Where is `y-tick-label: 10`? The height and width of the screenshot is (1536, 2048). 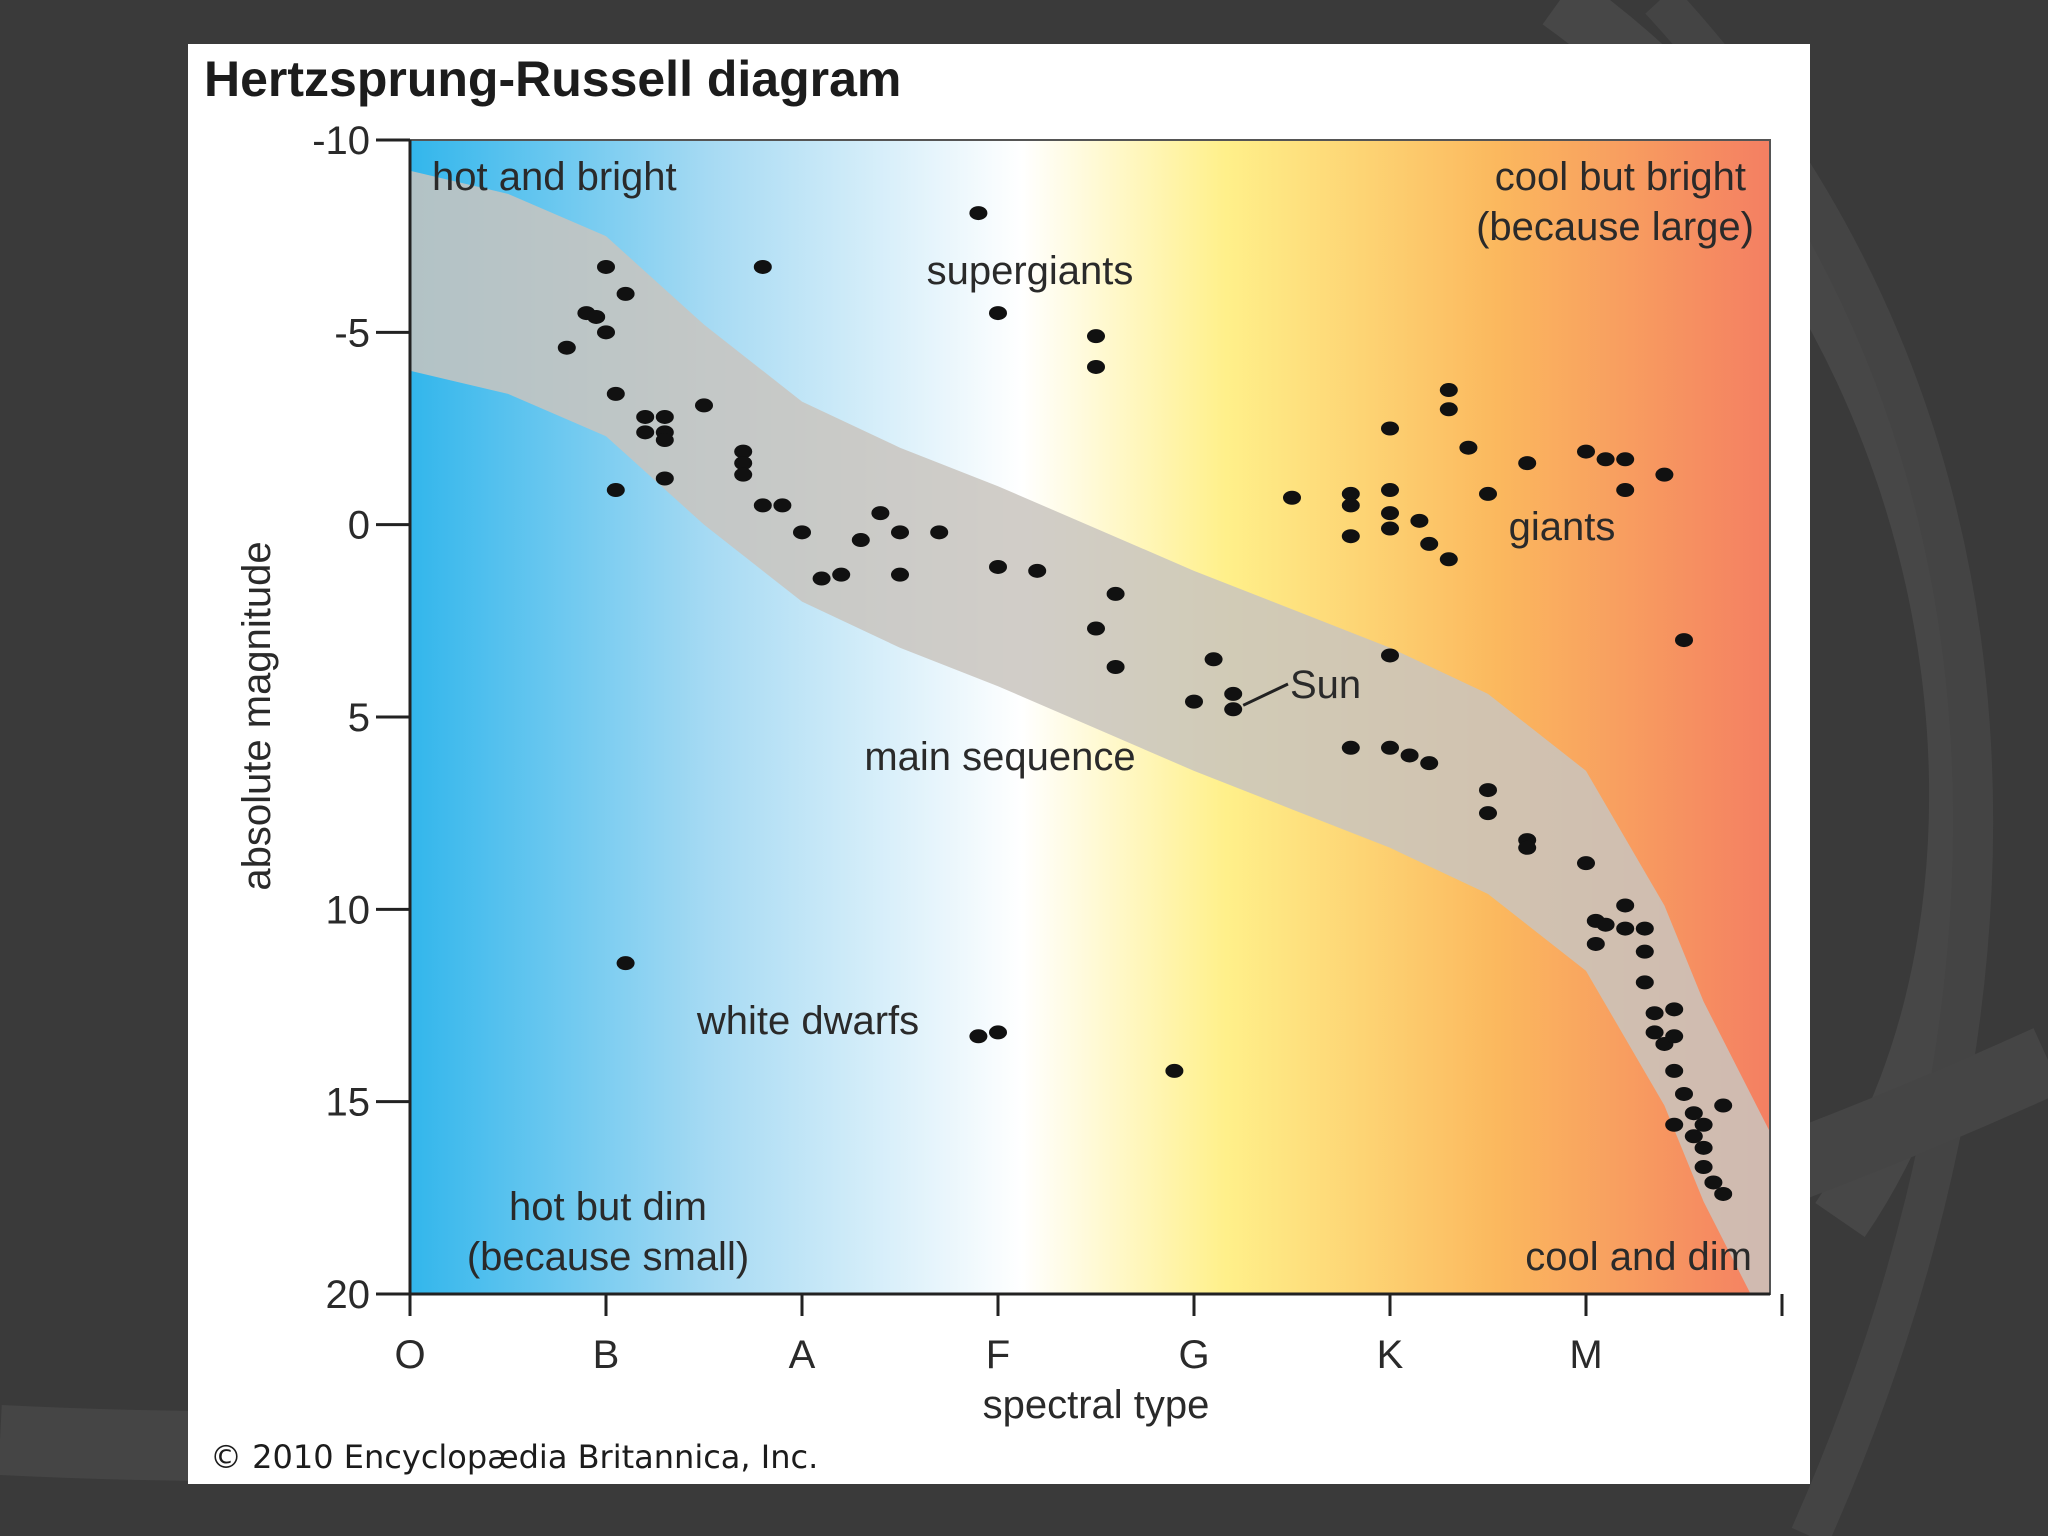
y-tick-label: 10 is located at coordinates (348, 910).